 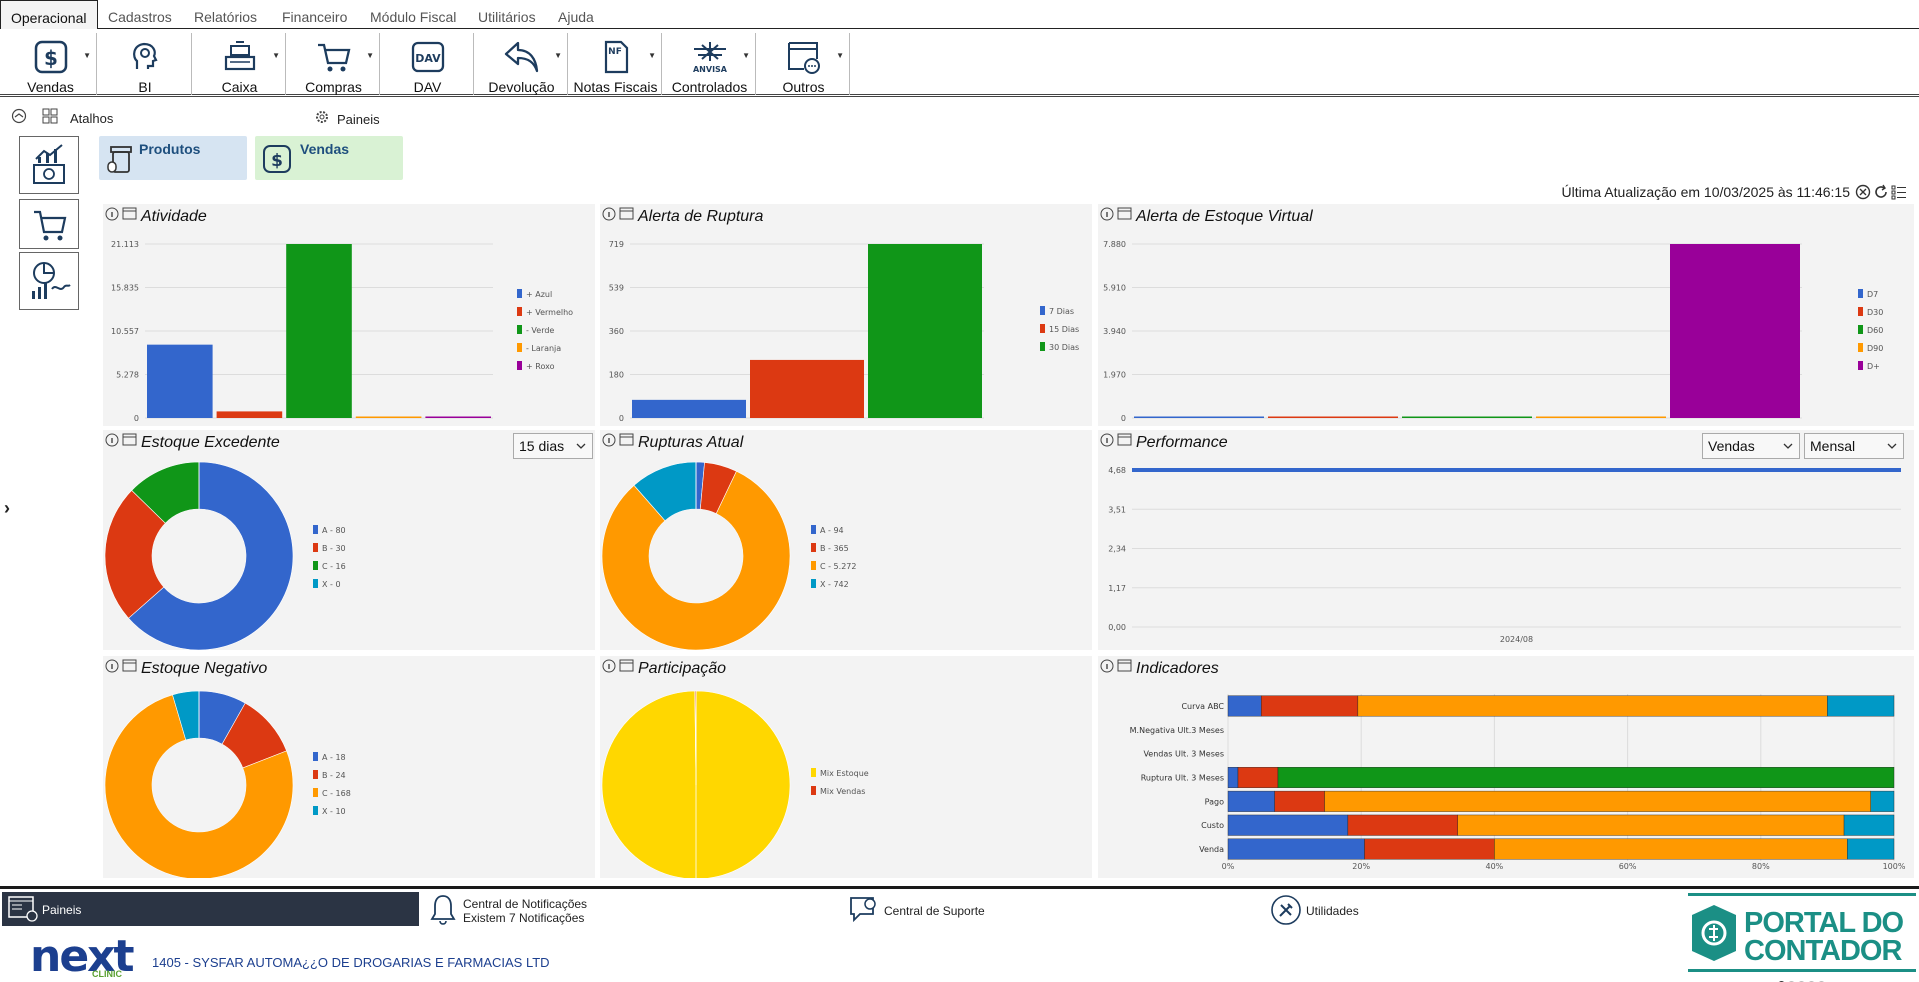 What do you see at coordinates (7, 508) in the screenshot?
I see `expand-chevron-icon: ›` at bounding box center [7, 508].